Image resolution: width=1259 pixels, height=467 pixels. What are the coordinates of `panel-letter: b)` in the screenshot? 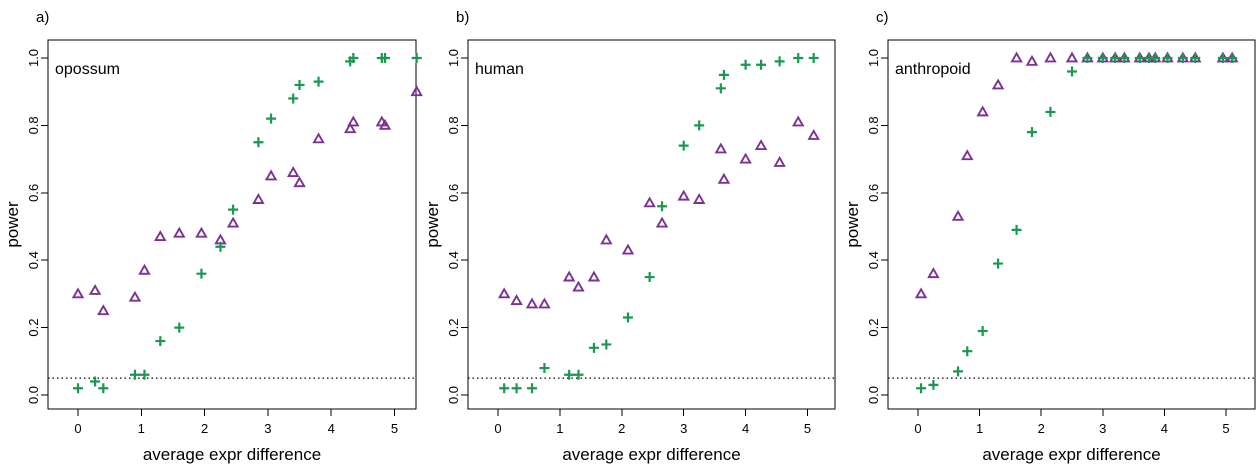 It's located at (462, 17).